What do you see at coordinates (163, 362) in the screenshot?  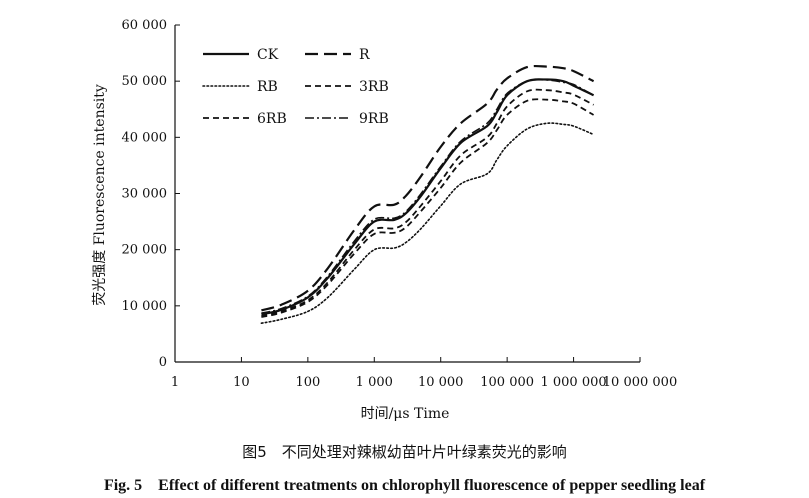 I see `y-tick-label: 0` at bounding box center [163, 362].